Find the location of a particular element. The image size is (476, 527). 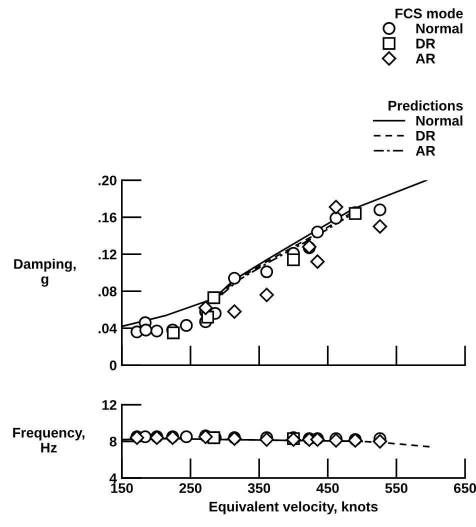

x-tick-label: 350 is located at coordinates (259, 488).